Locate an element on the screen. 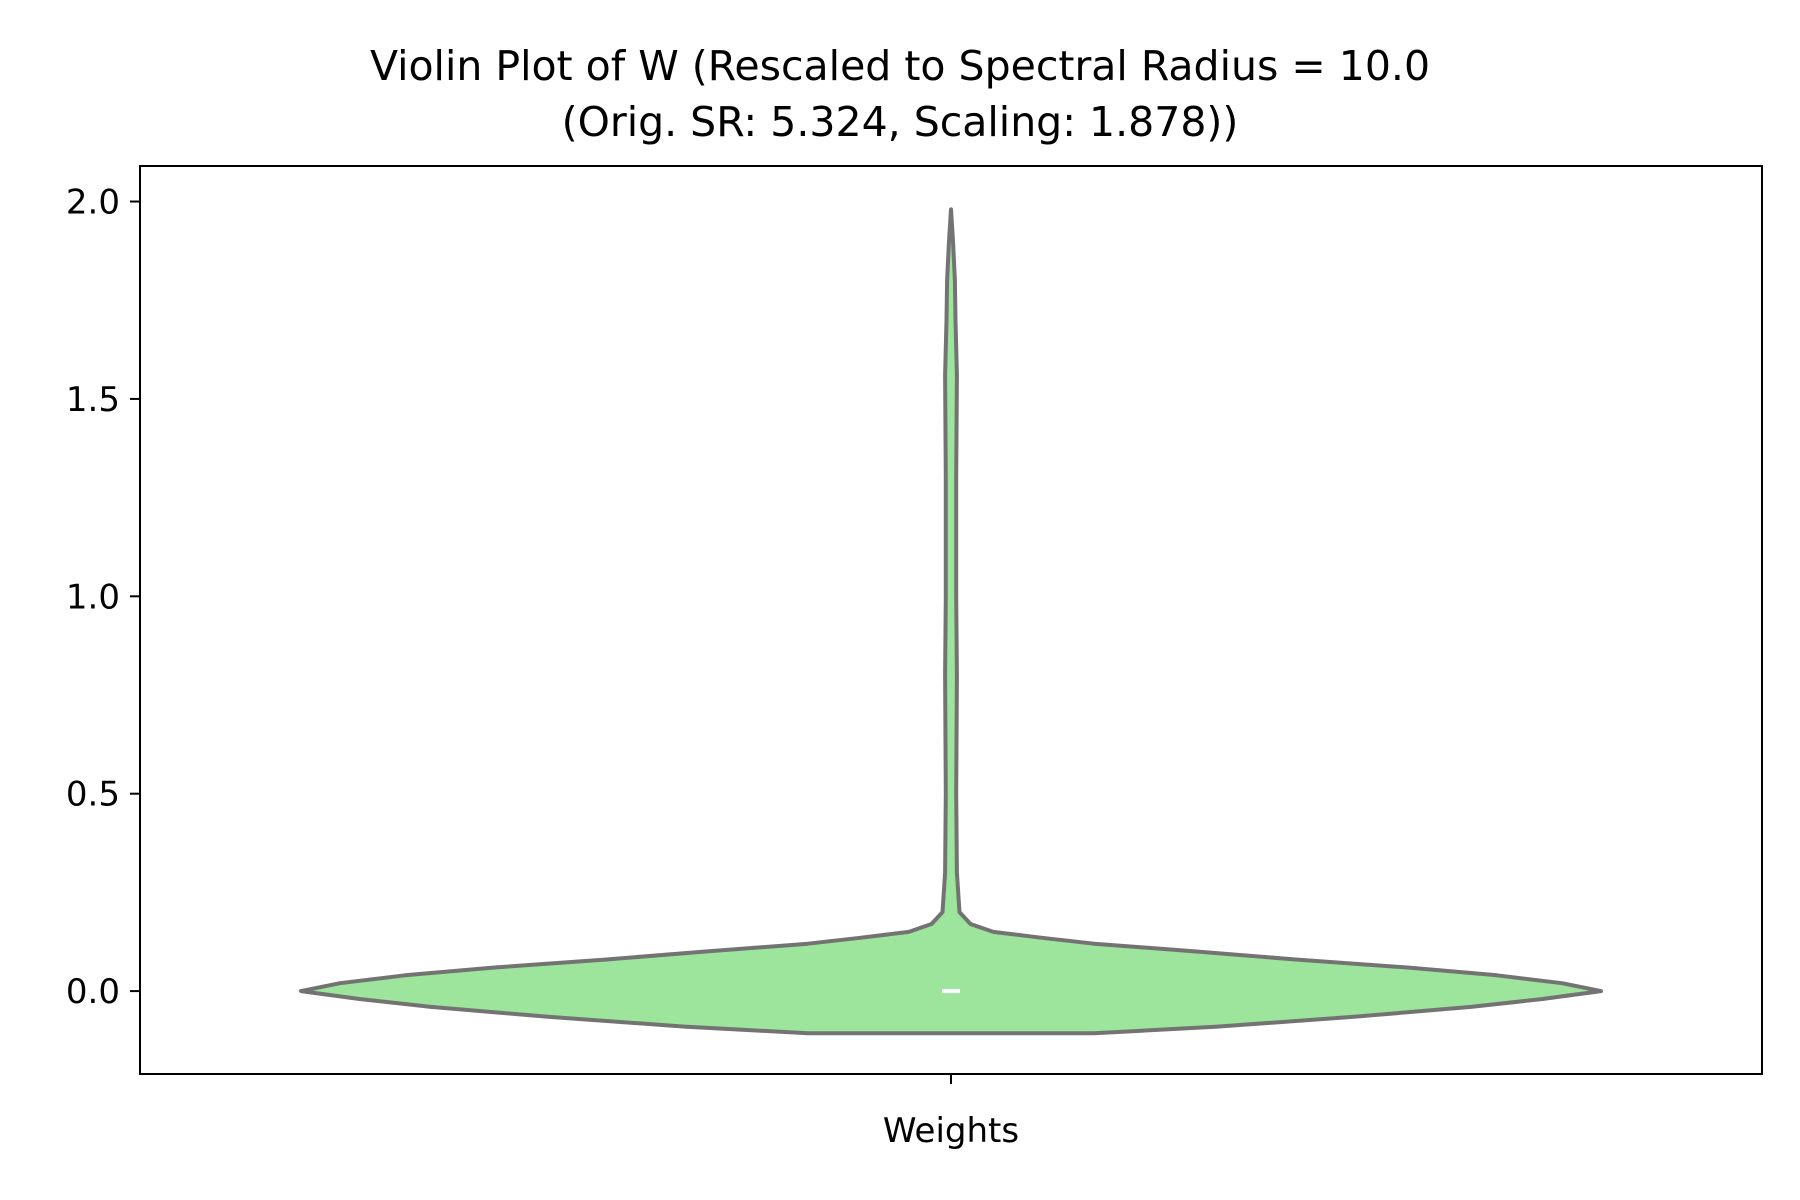 This screenshot has width=1800, height=1200. y-tick-label: 1.5 is located at coordinates (93, 400).